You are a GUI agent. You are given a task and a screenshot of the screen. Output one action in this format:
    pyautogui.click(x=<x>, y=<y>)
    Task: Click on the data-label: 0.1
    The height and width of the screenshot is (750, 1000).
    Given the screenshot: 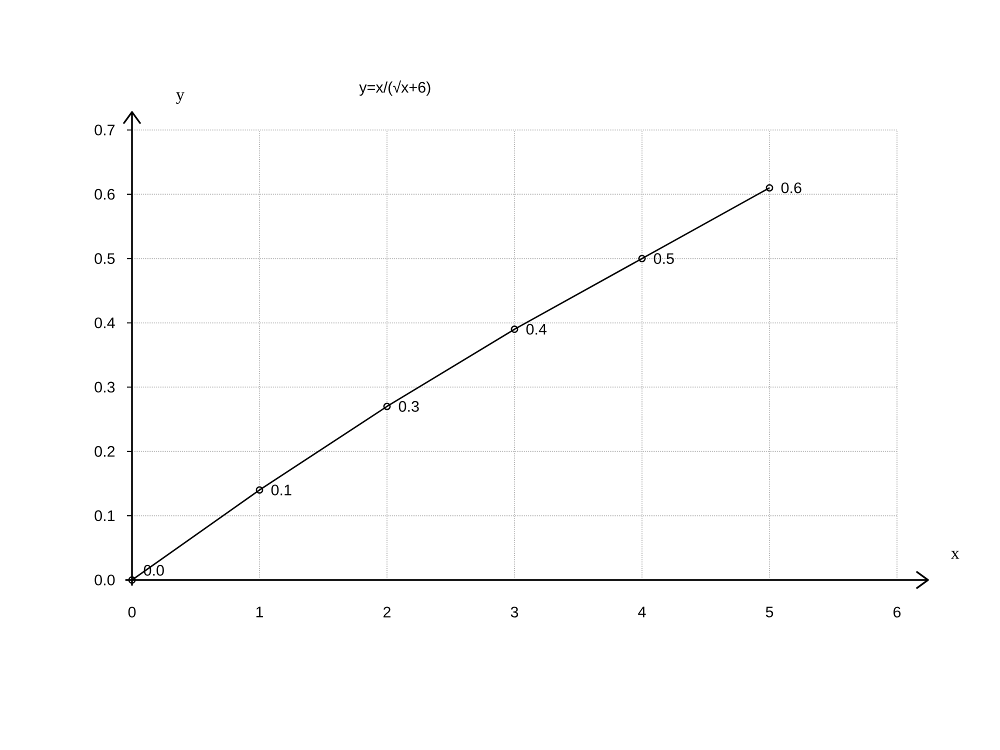 What is the action you would take?
    pyautogui.click(x=281, y=490)
    